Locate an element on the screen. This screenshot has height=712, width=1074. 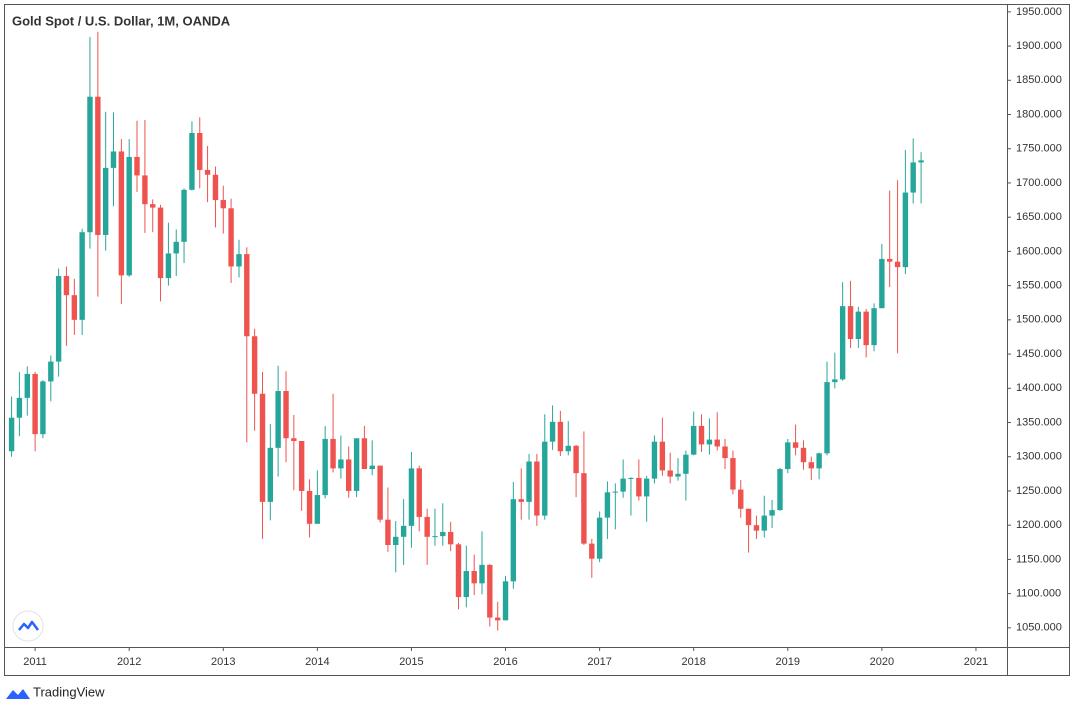
y-tick-label: 1550.000 is located at coordinates (1039, 286).